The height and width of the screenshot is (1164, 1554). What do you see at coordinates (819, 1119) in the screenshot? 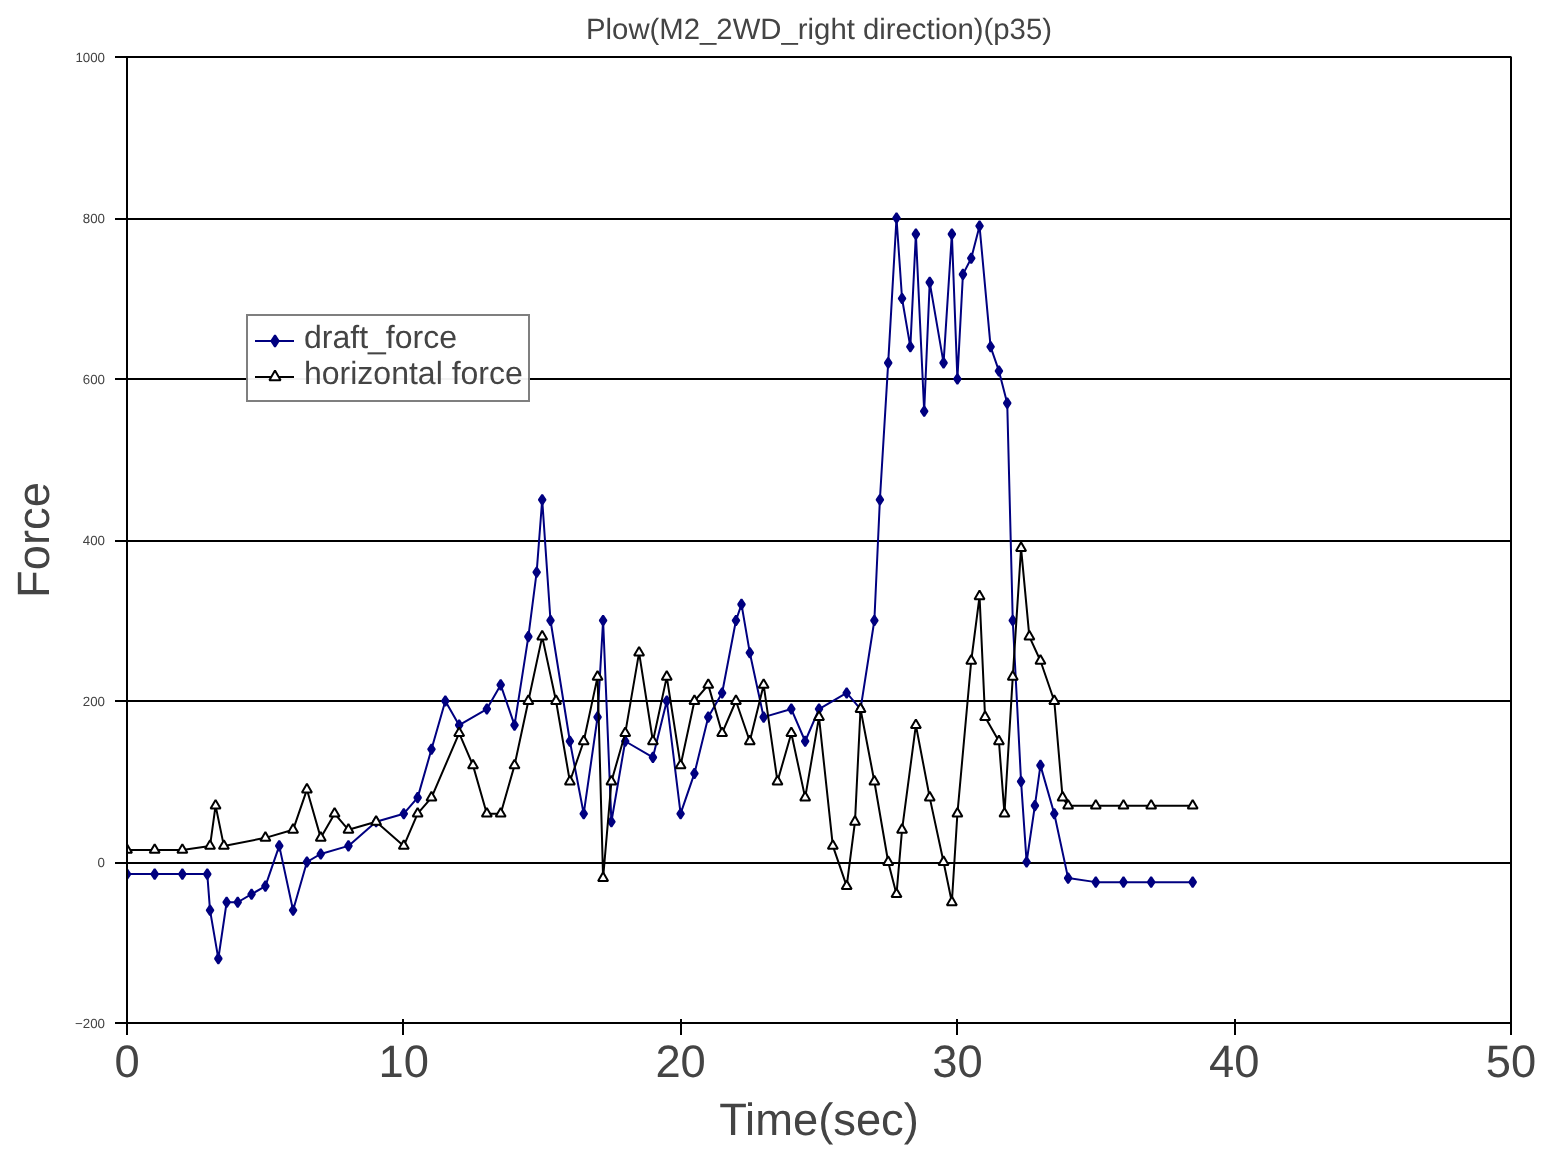
I see `x-axis-title: Time(sec)` at bounding box center [819, 1119].